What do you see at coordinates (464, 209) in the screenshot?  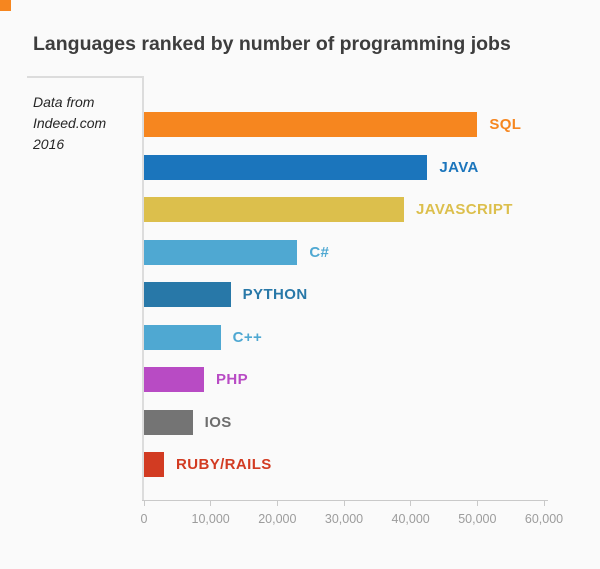 I see `bar-label: JAVASCRIPT` at bounding box center [464, 209].